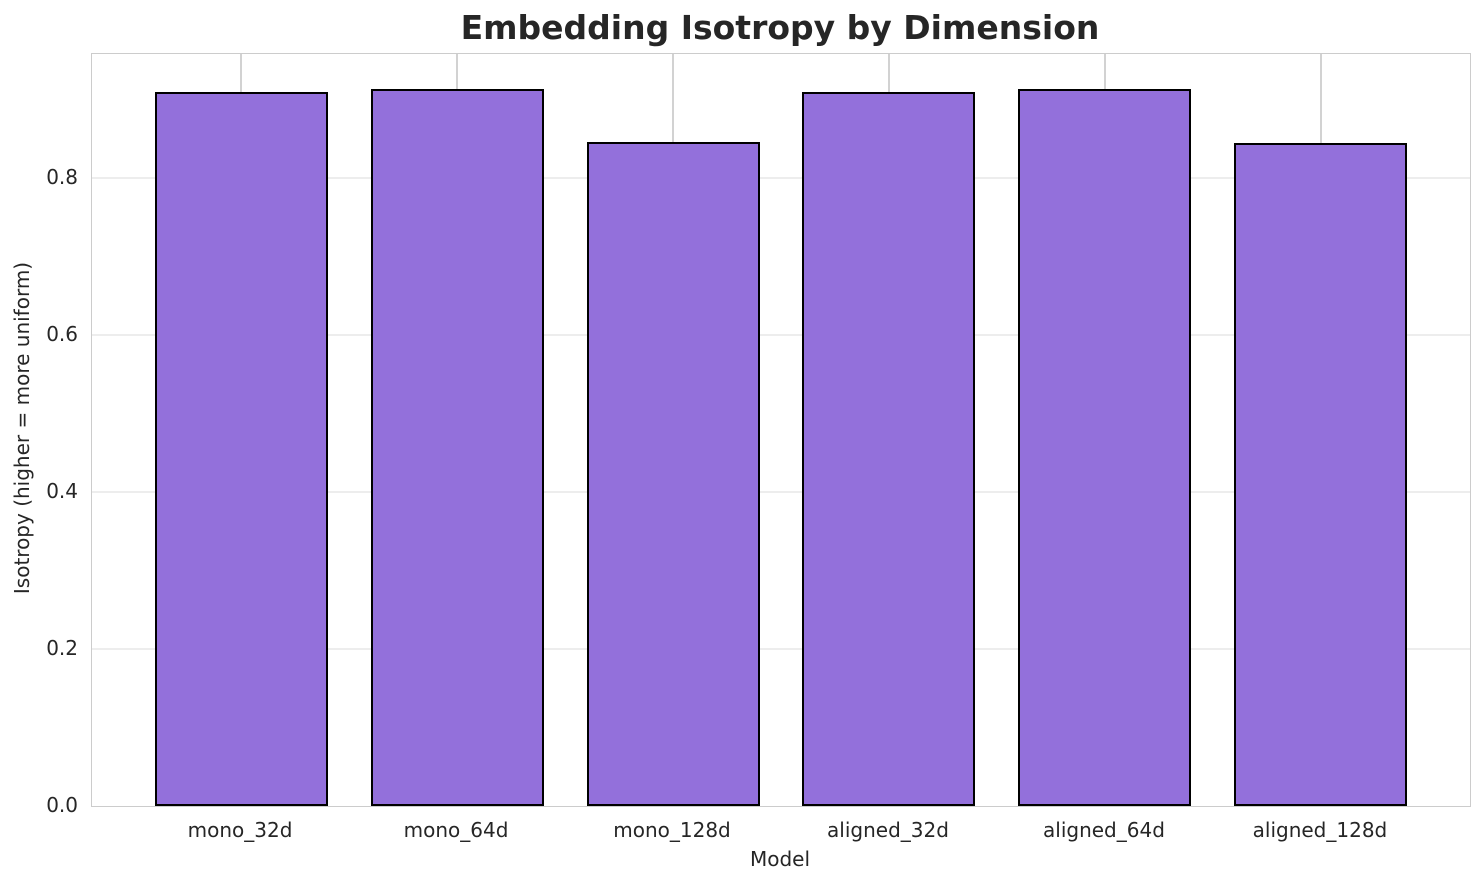  What do you see at coordinates (456, 830) in the screenshot?
I see `x-tick-label: mono_64d` at bounding box center [456, 830].